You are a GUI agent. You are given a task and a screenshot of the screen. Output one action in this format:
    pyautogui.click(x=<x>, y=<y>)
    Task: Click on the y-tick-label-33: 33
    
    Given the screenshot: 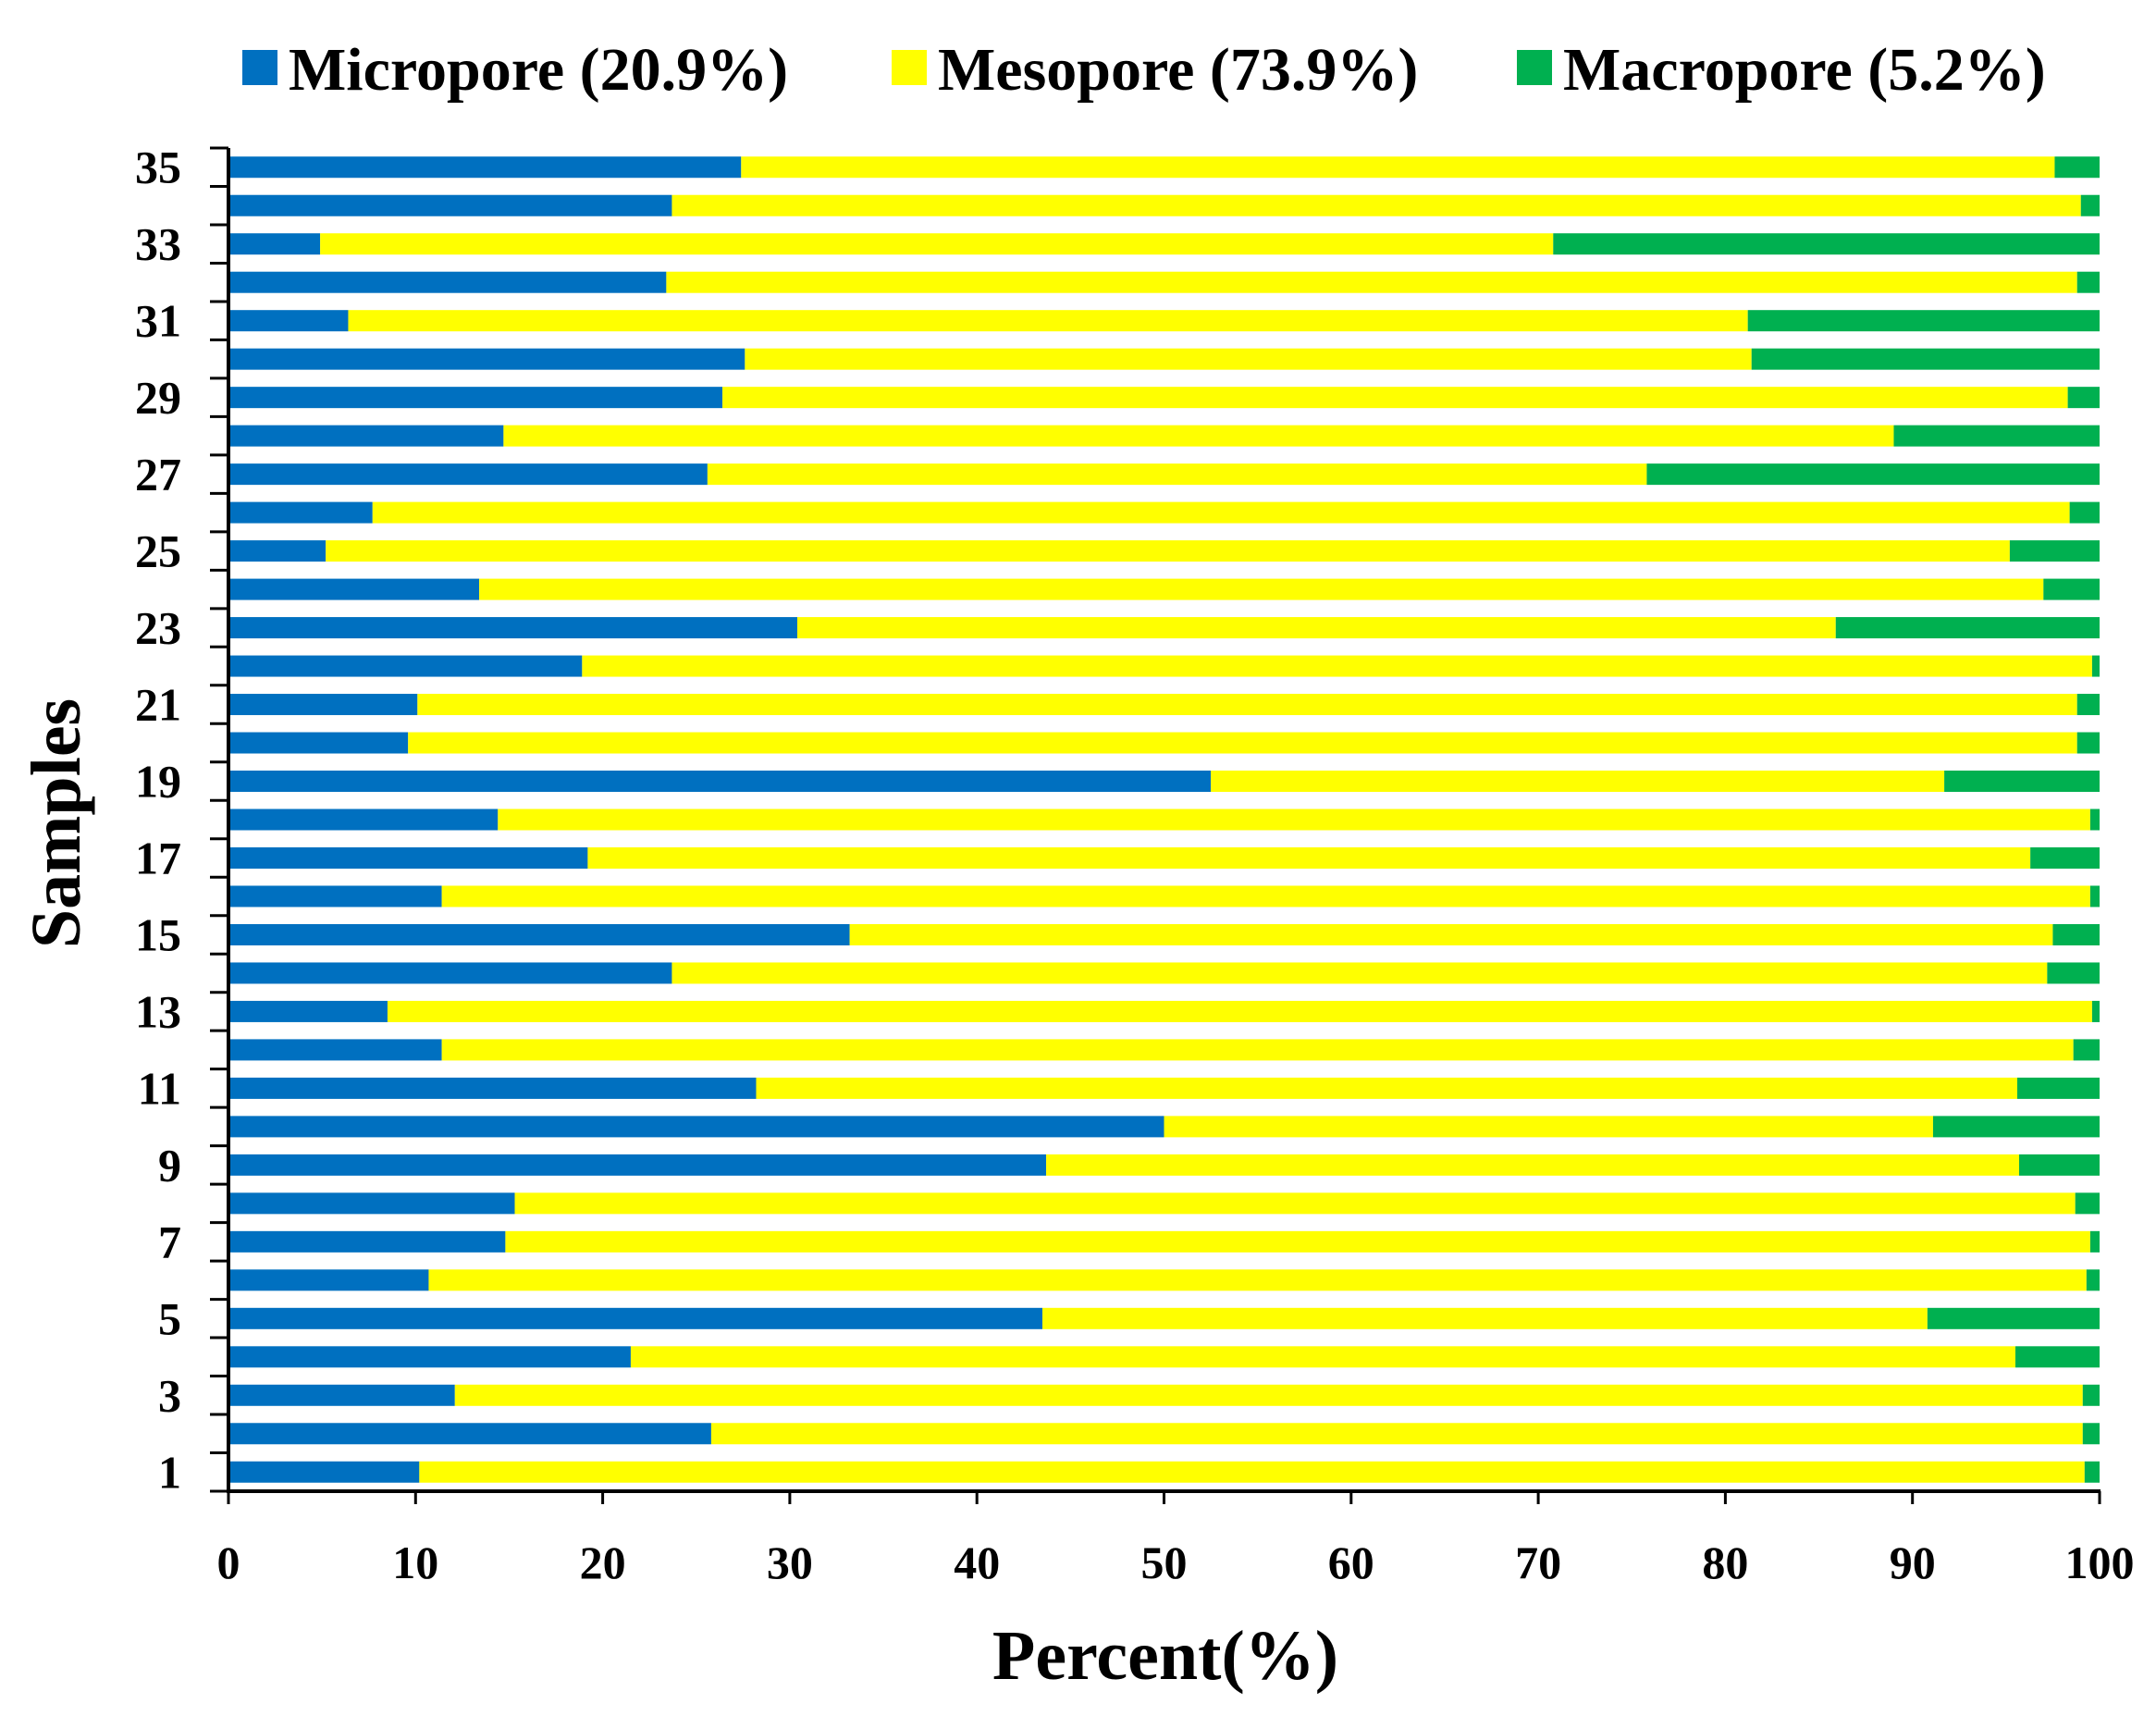 What is the action you would take?
    pyautogui.click(x=158, y=244)
    